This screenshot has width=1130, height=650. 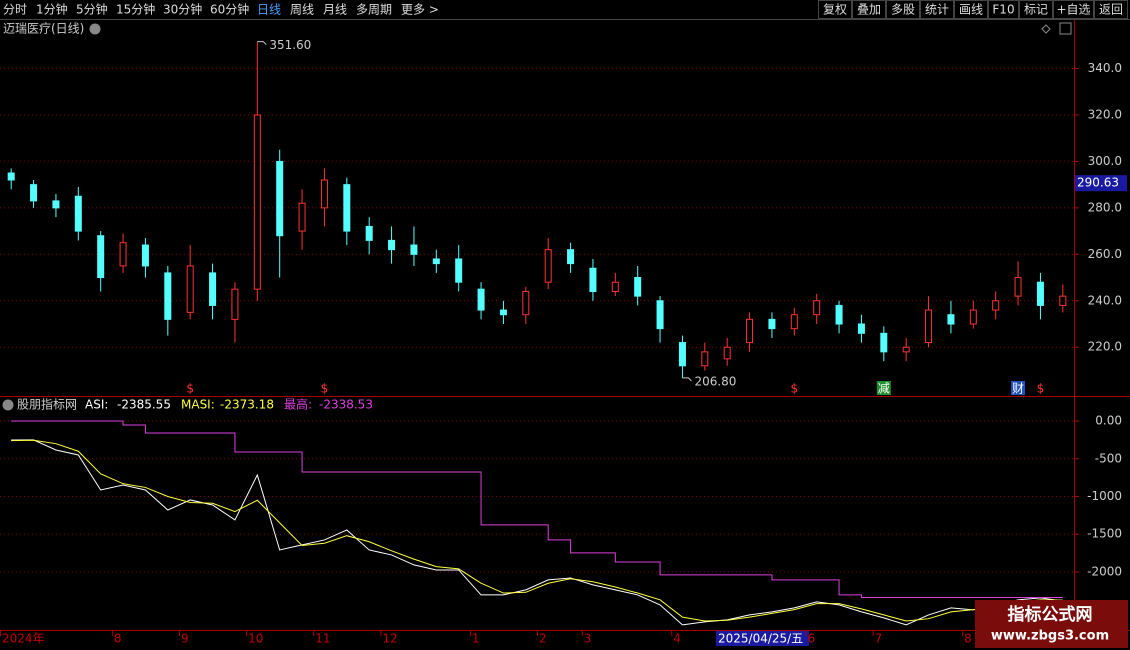 I want to click on toolbar-button: +自选, so click(x=1073, y=10).